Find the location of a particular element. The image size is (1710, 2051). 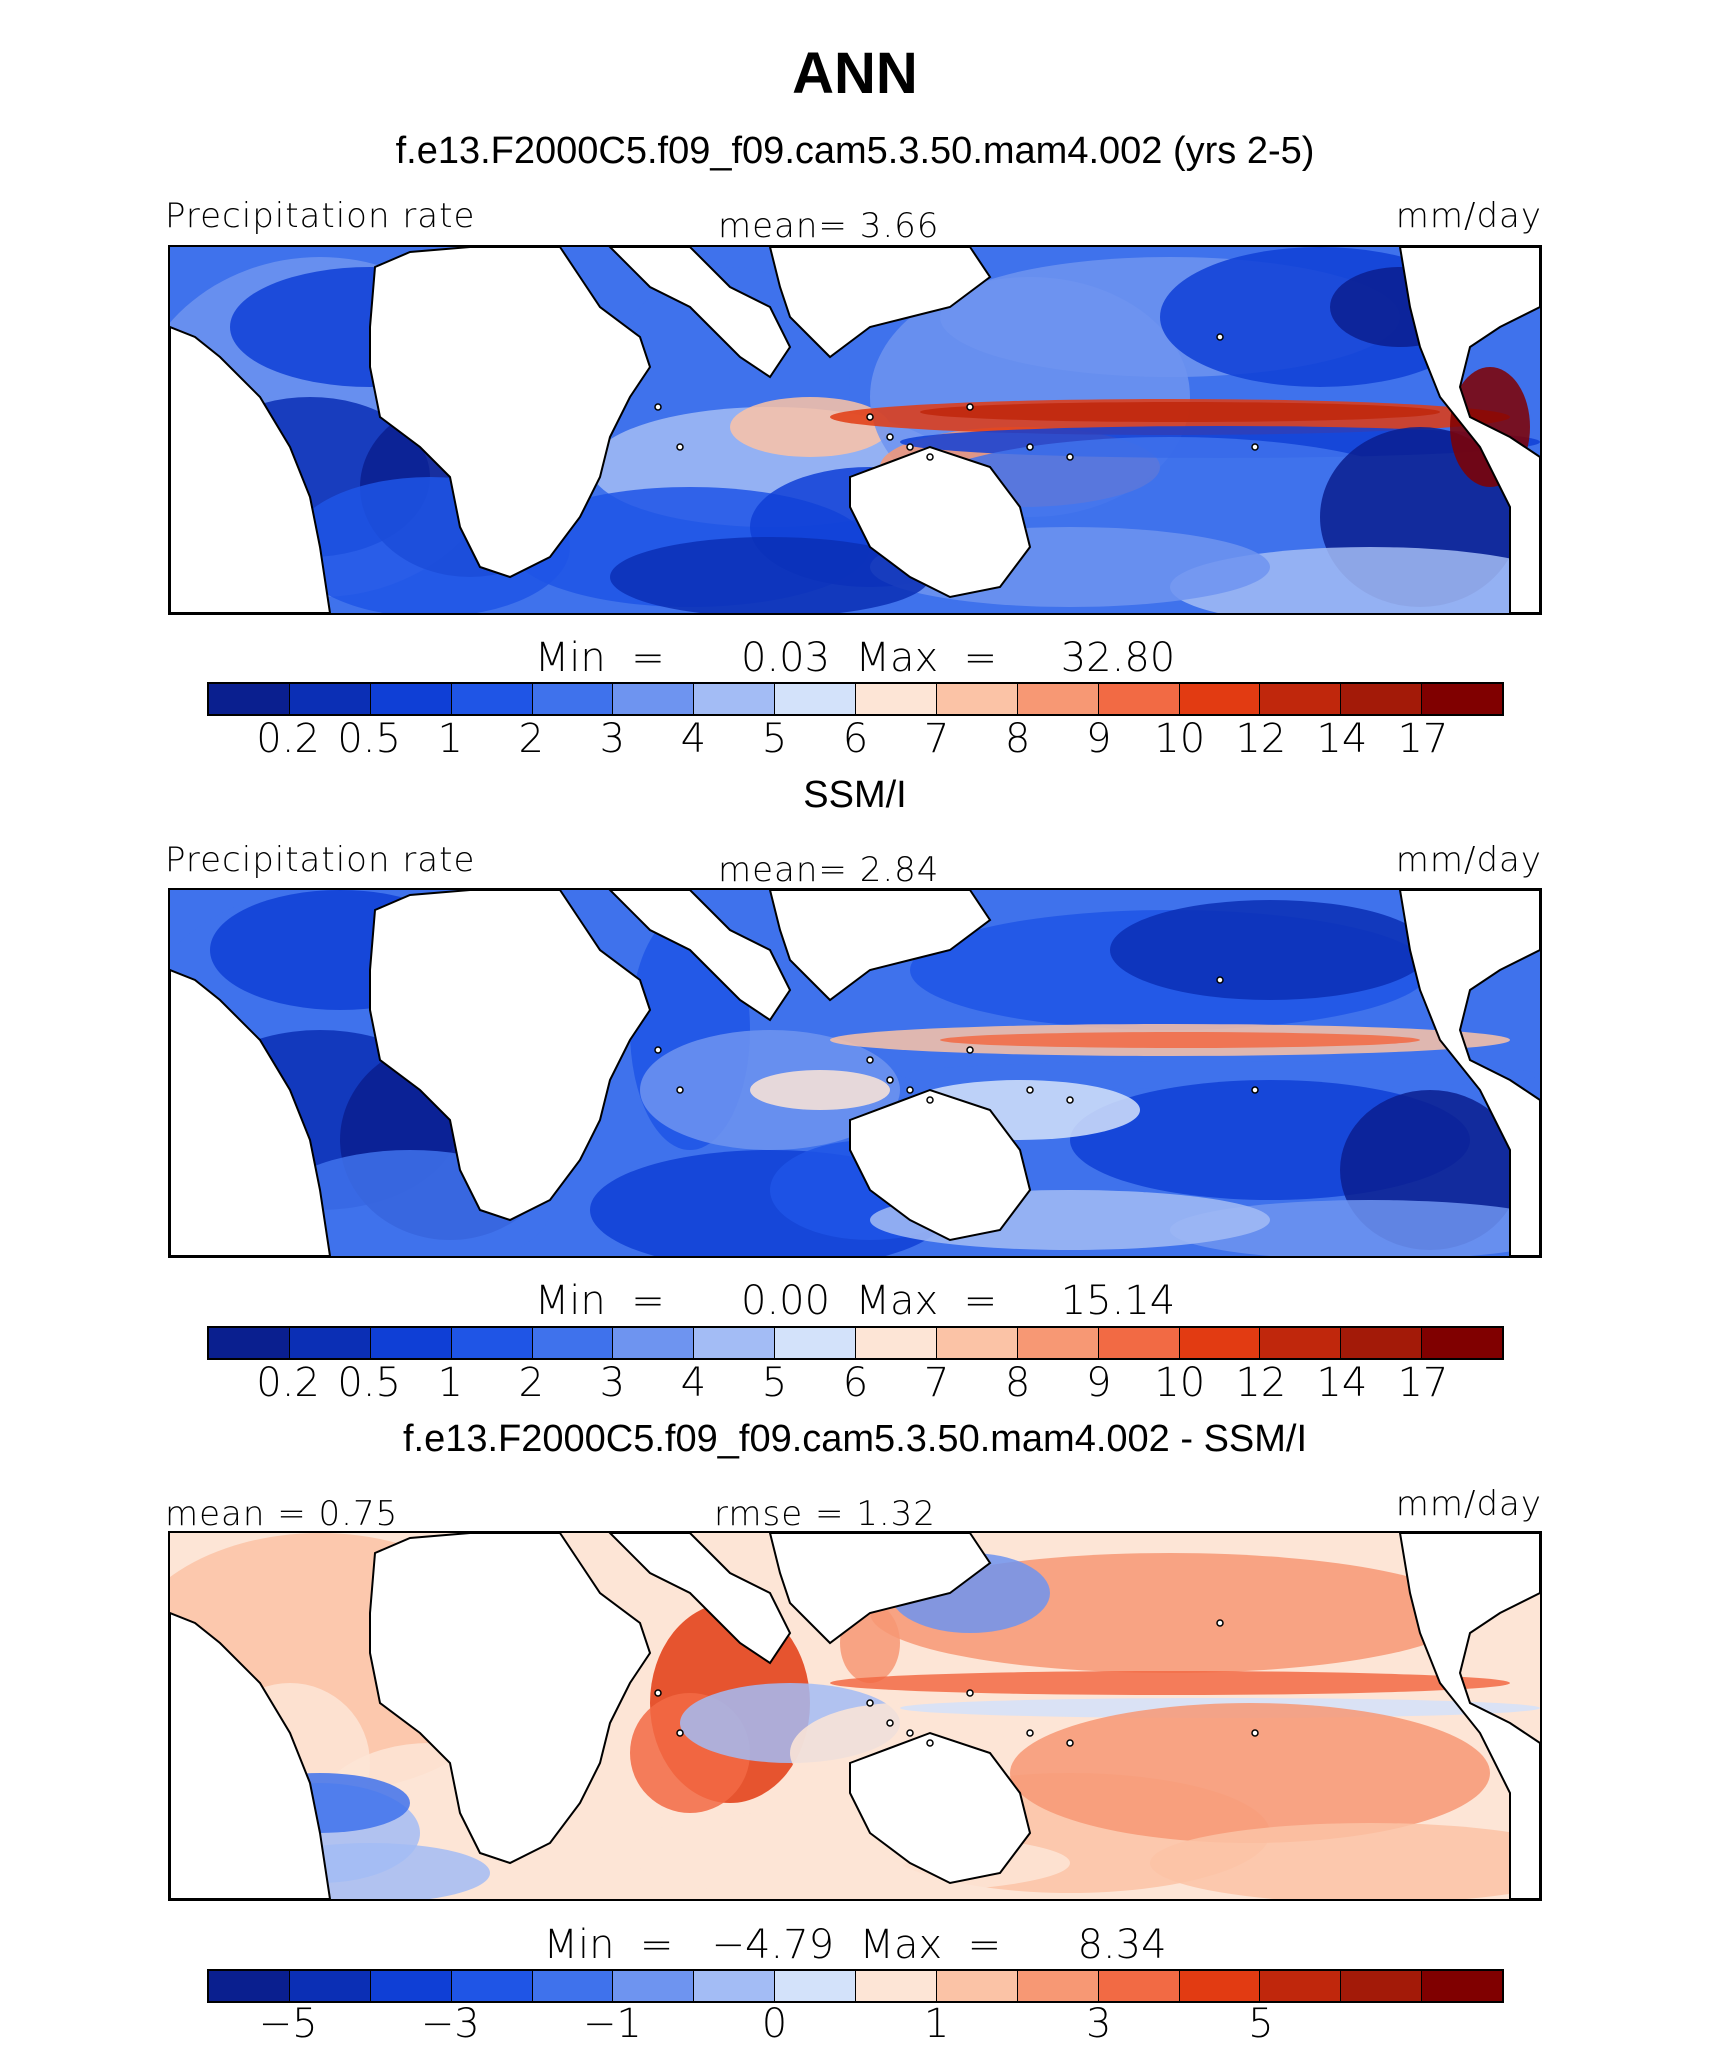

panel-3-colorbar is located at coordinates (855, 1986).